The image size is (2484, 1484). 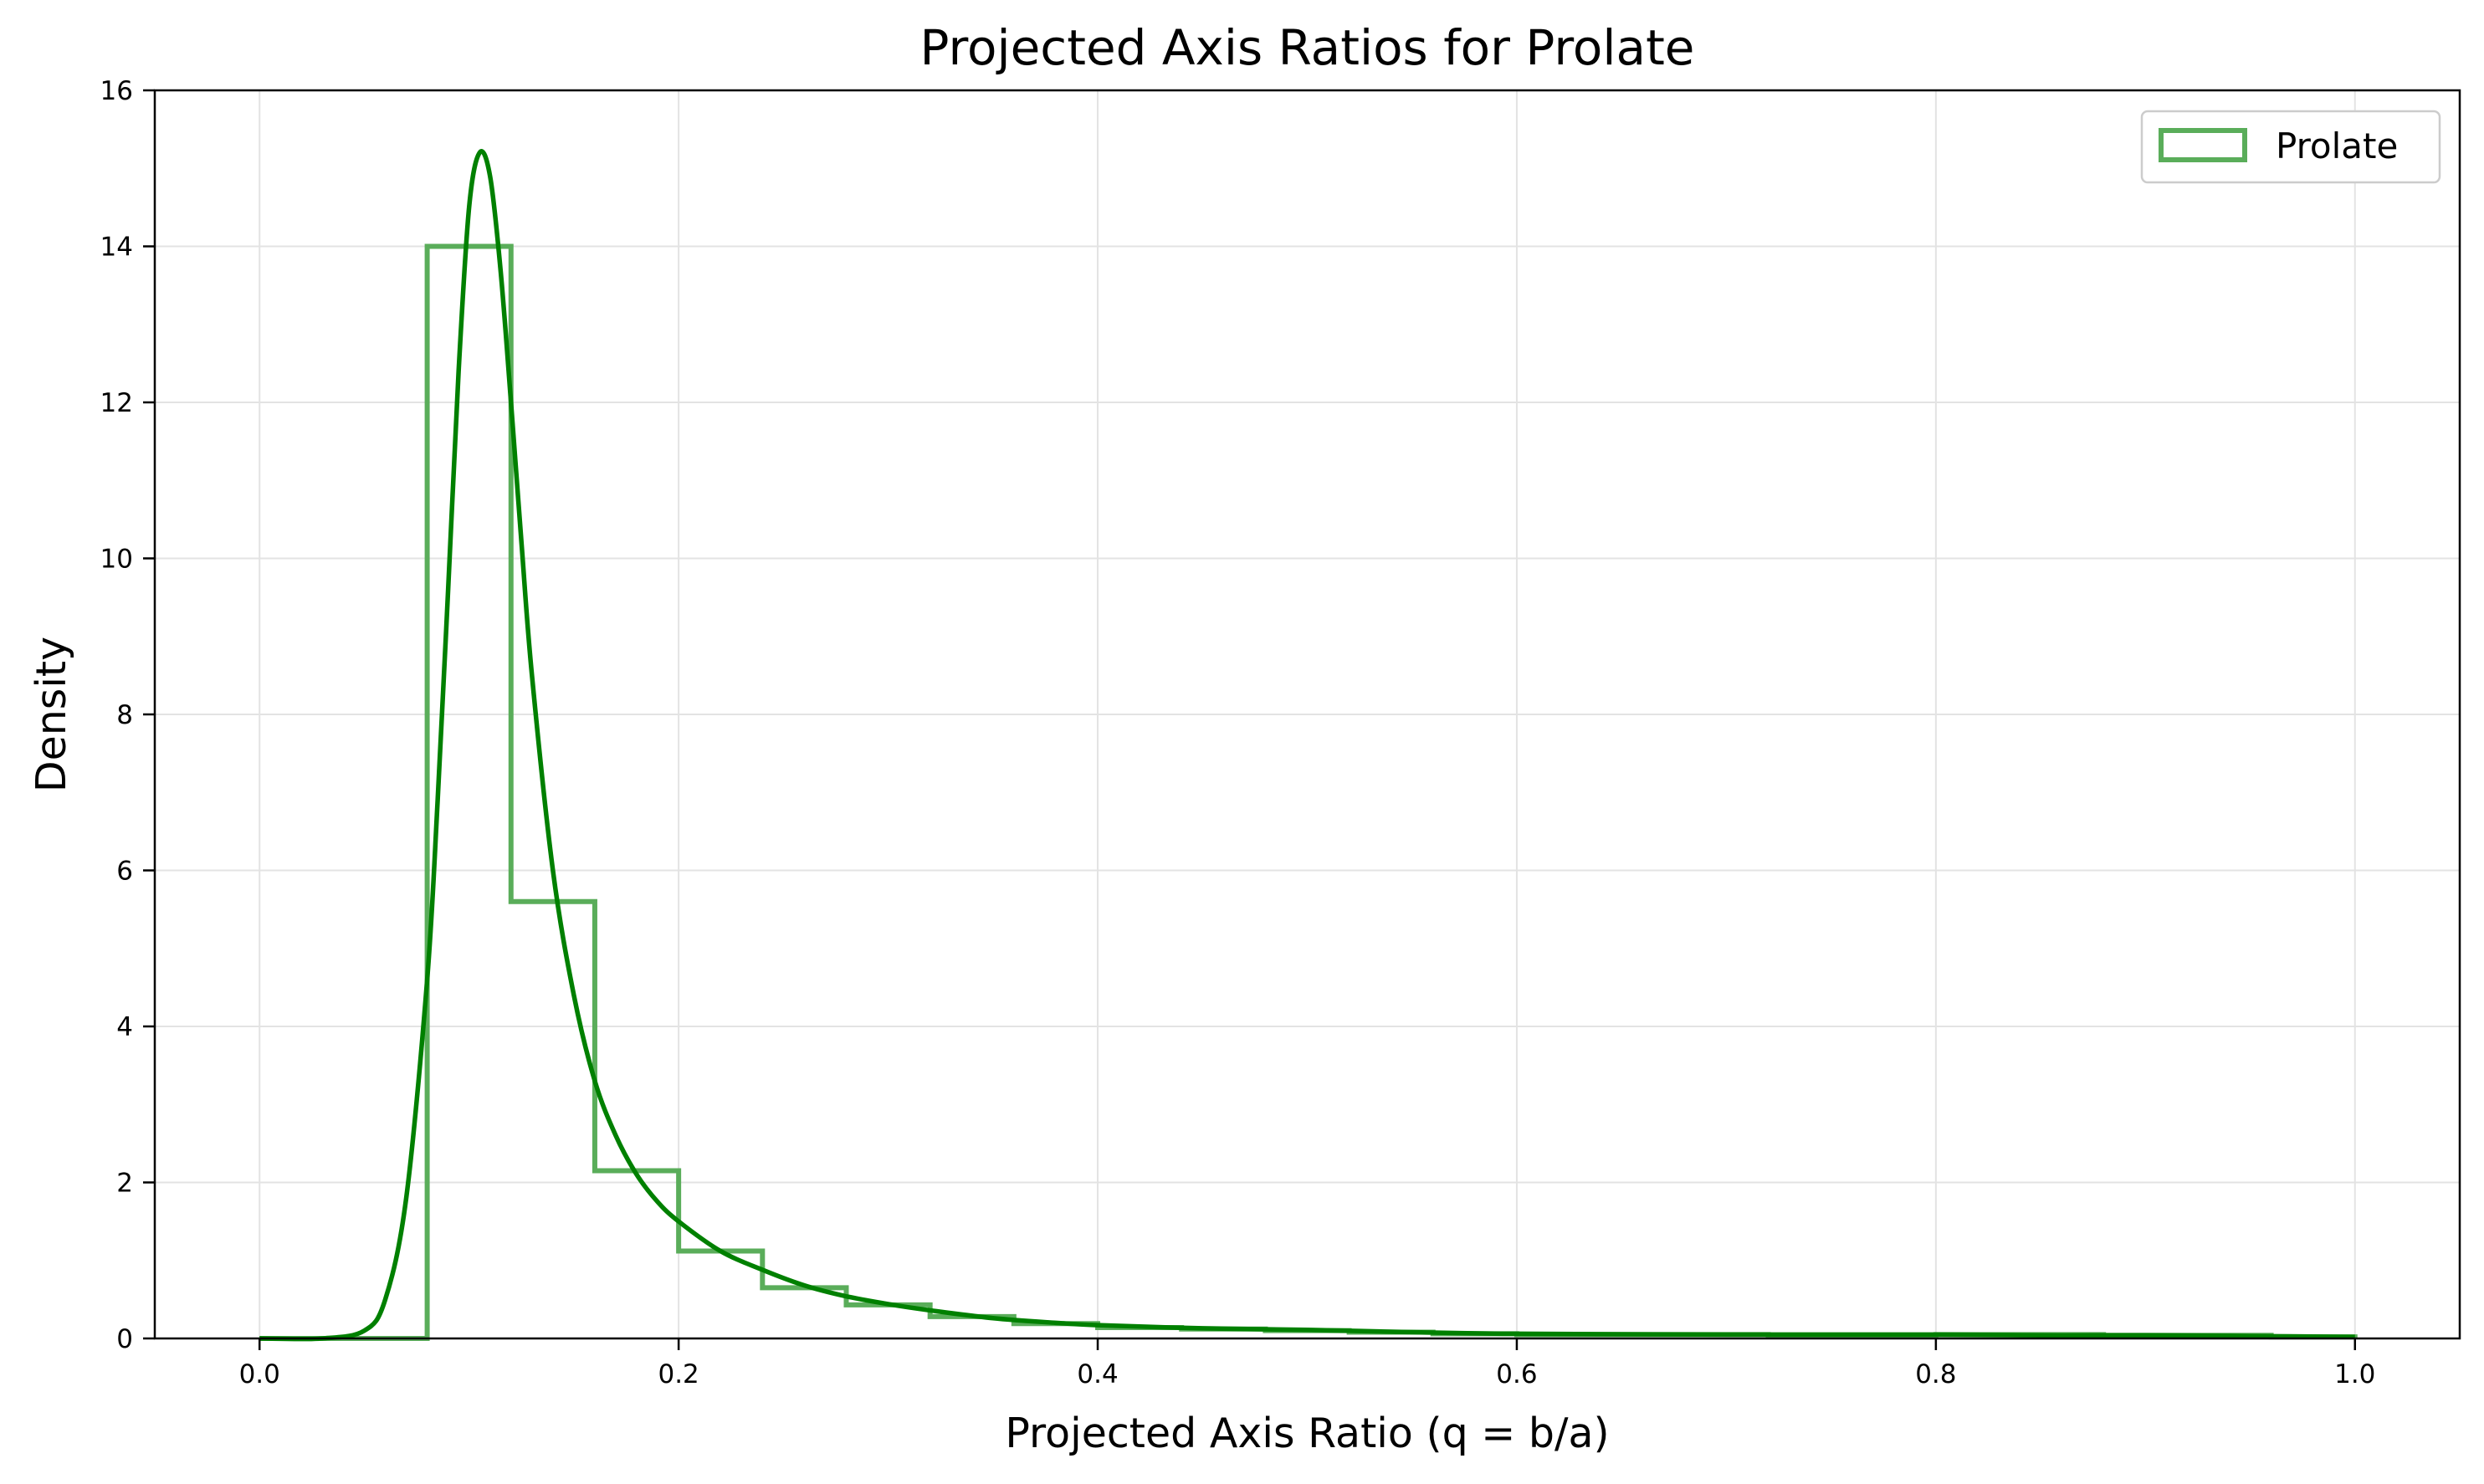 What do you see at coordinates (116, 248) in the screenshot?
I see `y-tick-label: 14` at bounding box center [116, 248].